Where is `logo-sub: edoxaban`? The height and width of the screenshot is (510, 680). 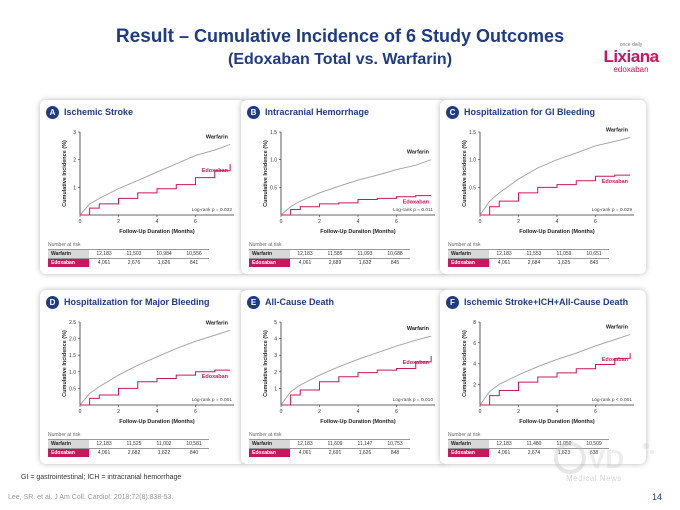
logo-sub: edoxaban is located at coordinates (631, 69).